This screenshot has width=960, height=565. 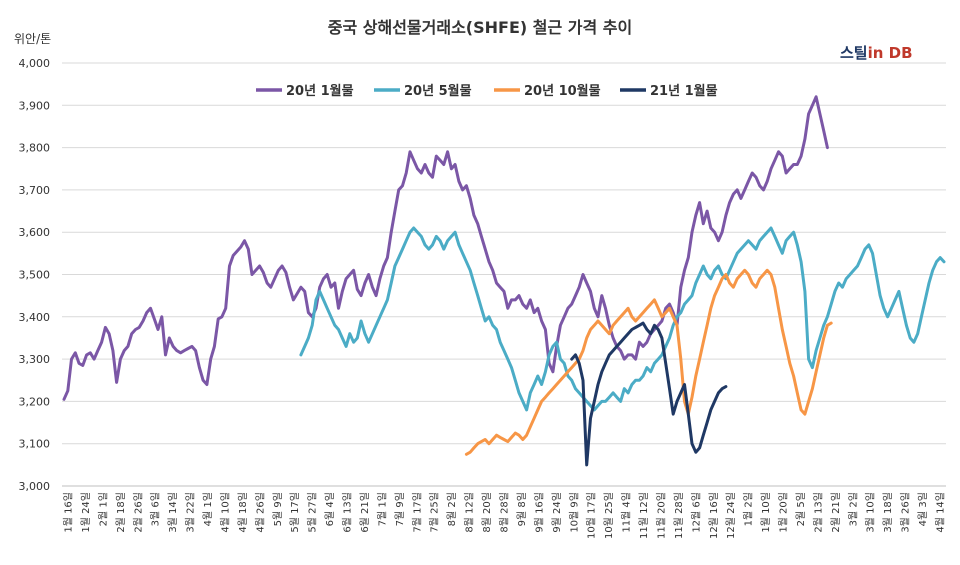 I want to click on x-tick-label: 6월 21일, so click(x=365, y=512).